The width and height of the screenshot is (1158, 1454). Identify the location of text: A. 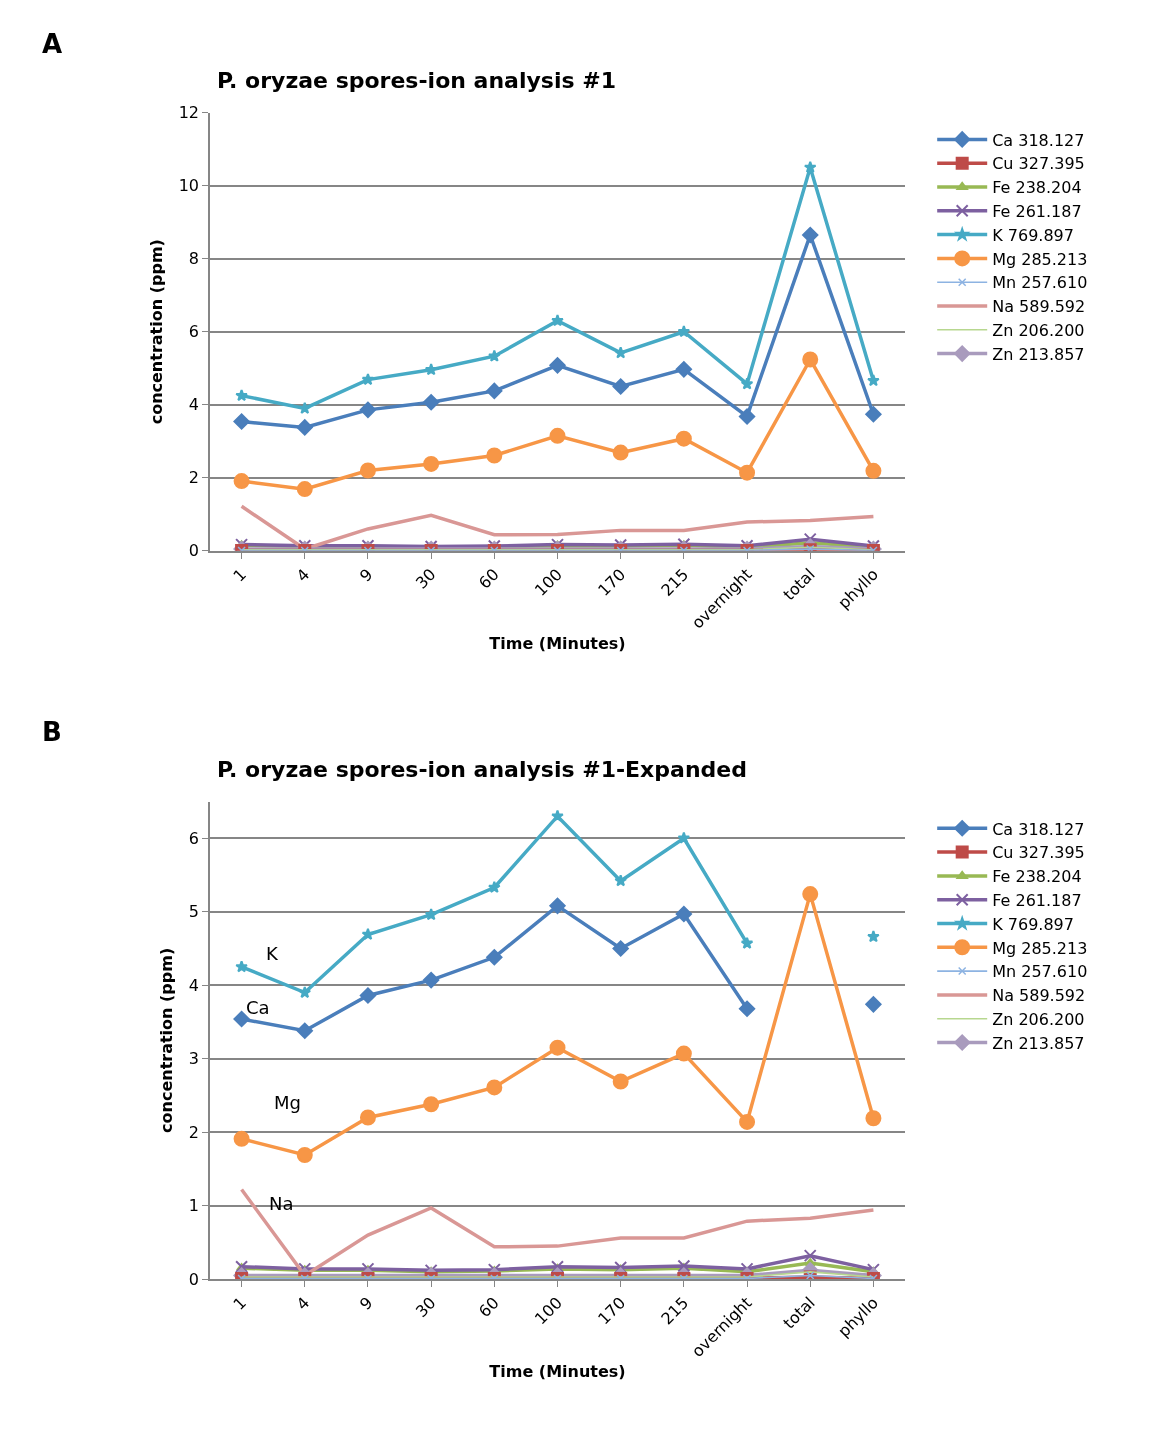
(52, 44).